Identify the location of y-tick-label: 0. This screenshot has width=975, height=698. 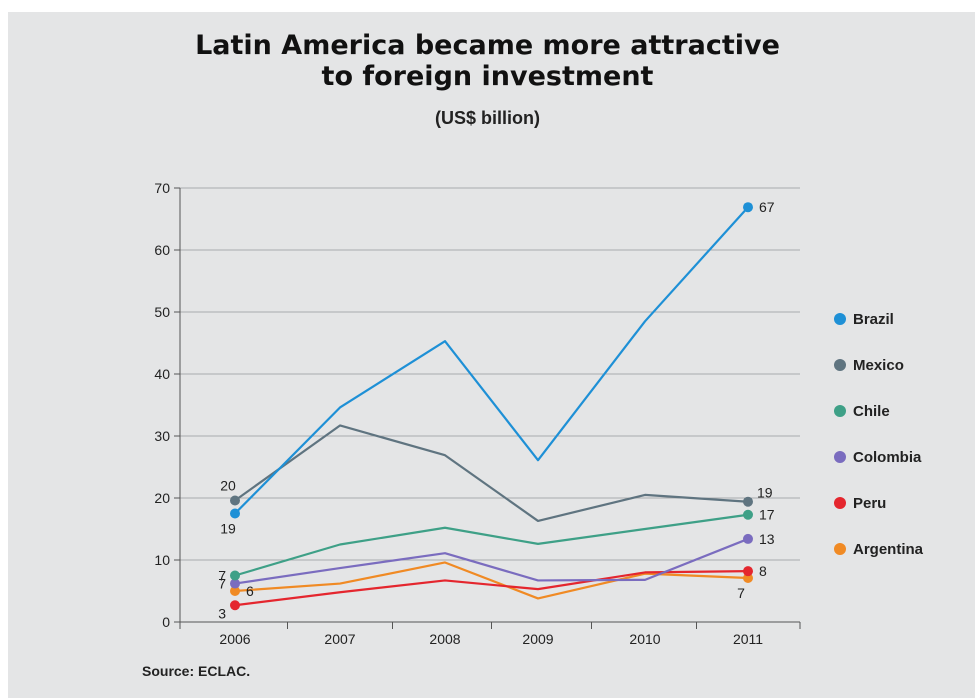
(166, 622).